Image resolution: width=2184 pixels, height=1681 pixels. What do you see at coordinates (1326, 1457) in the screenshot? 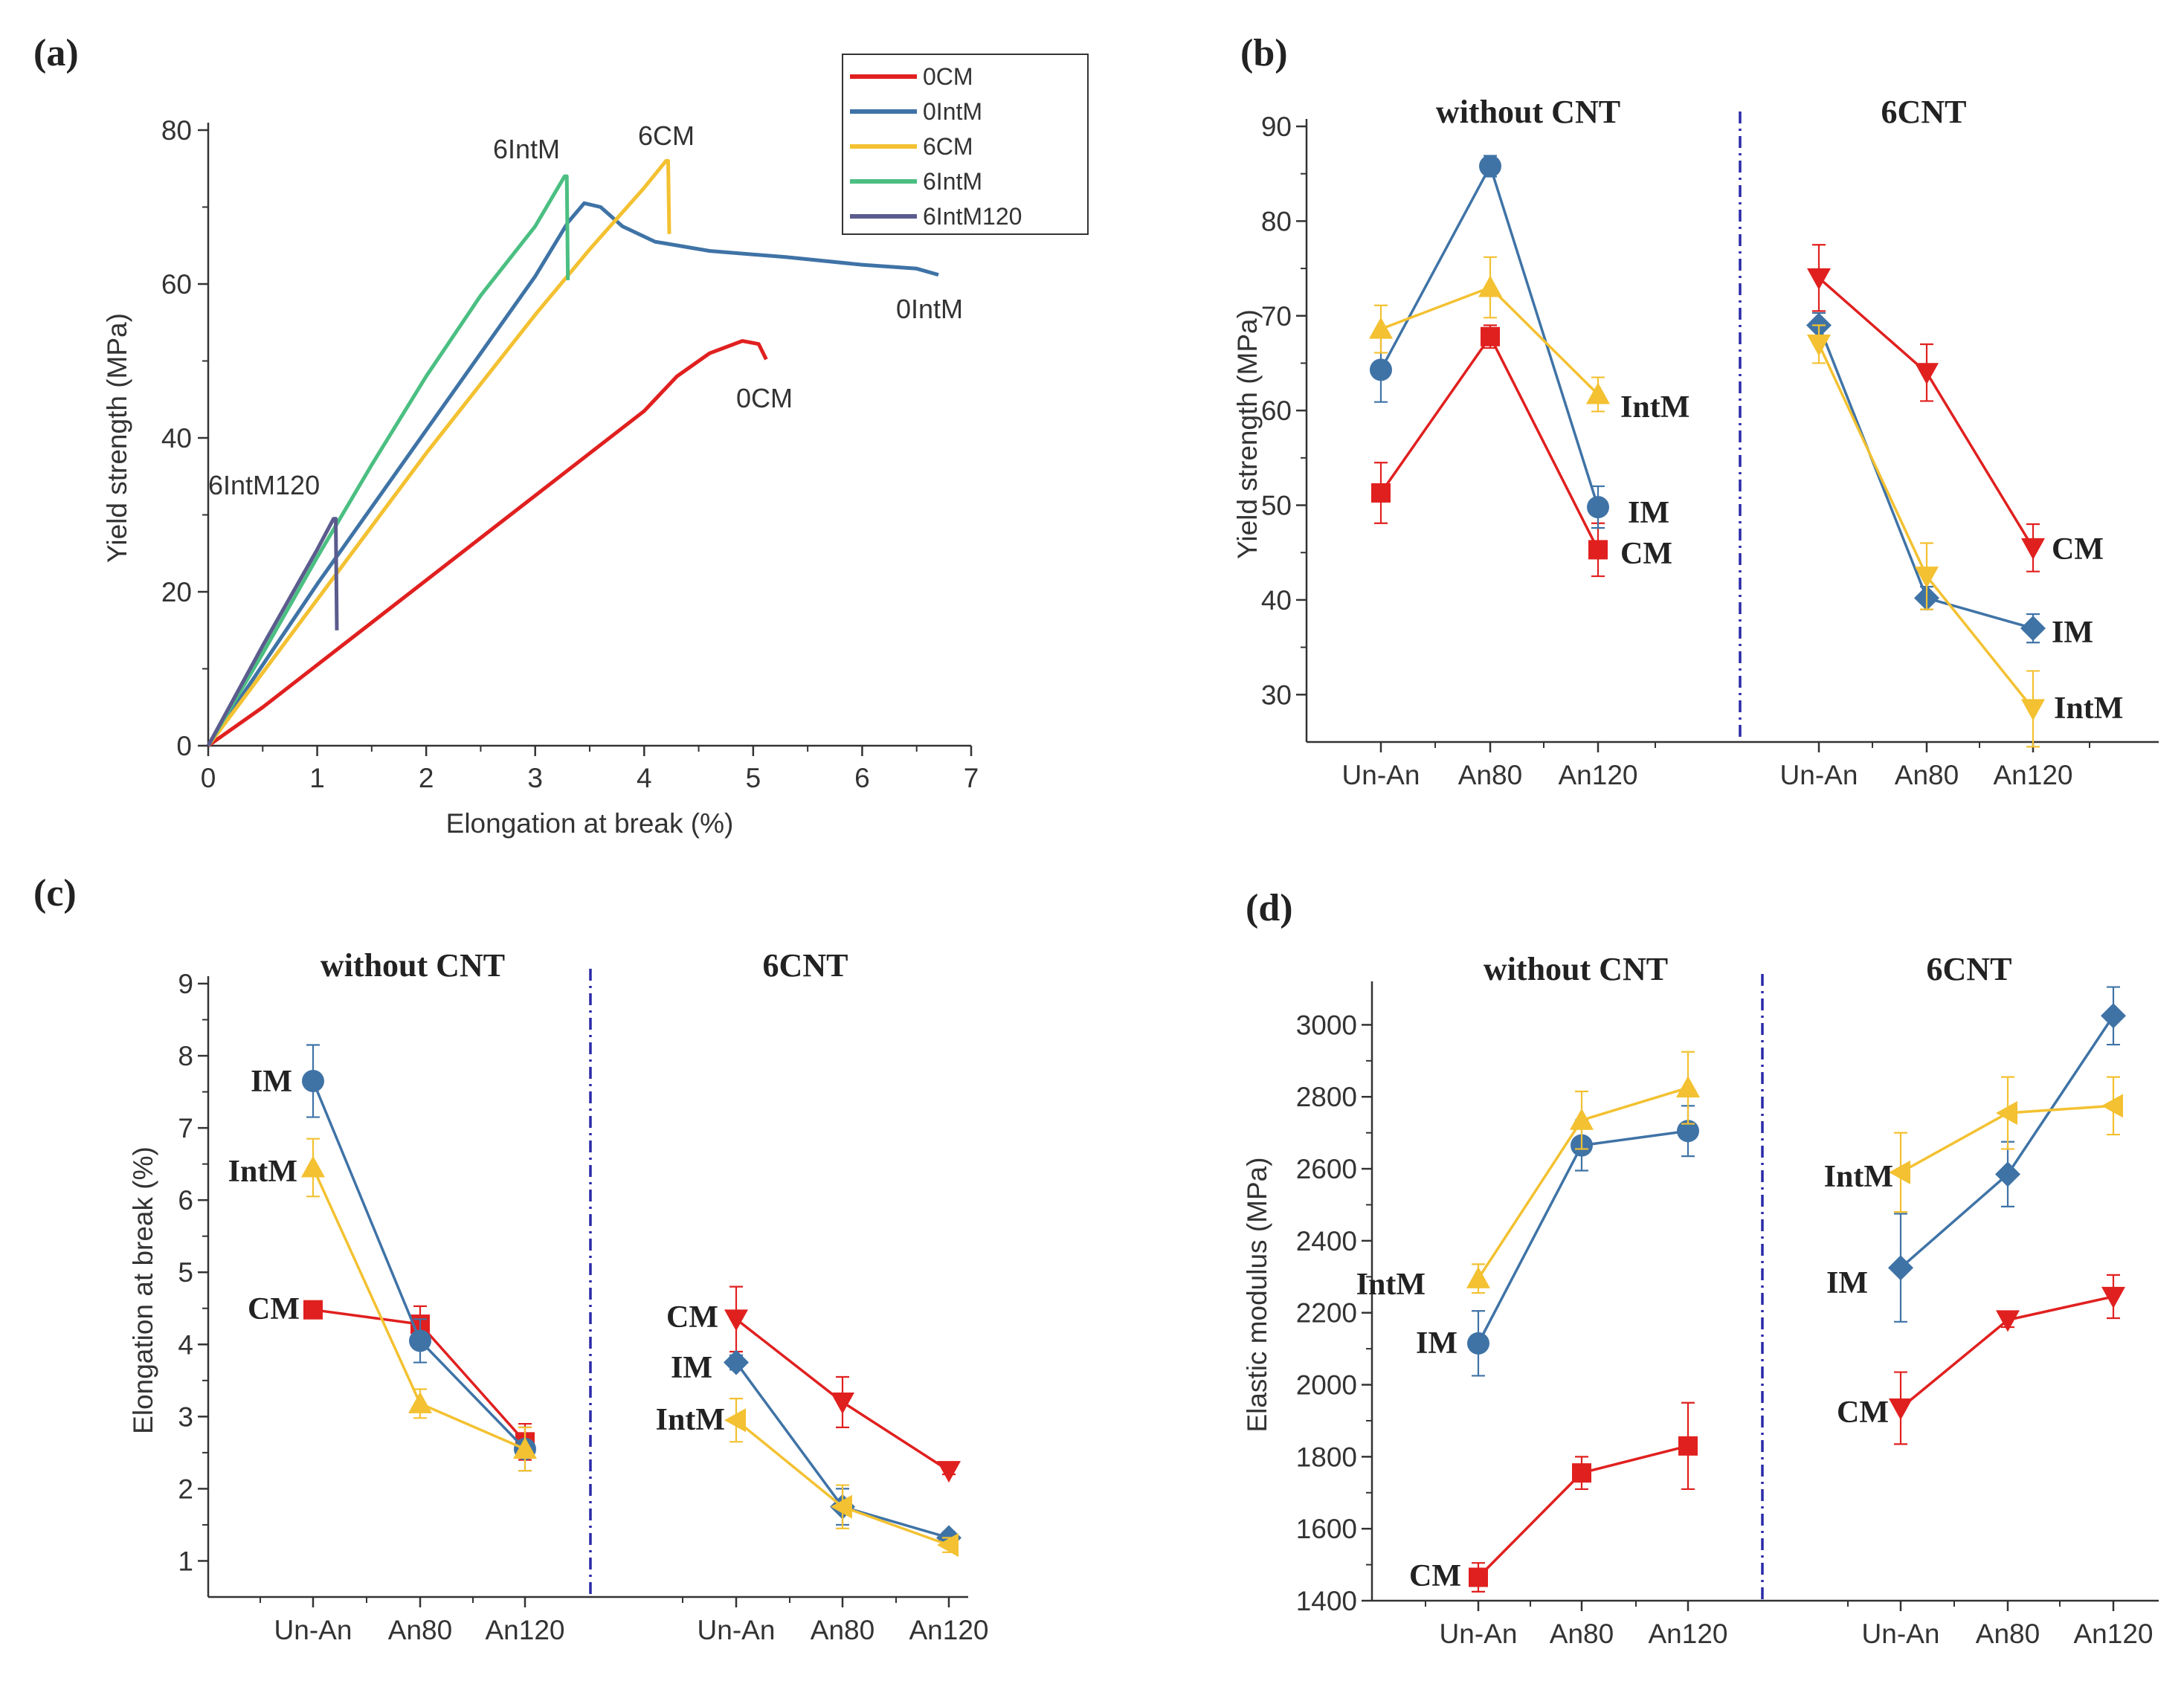
I see `y-tick-label: 1800` at bounding box center [1326, 1457].